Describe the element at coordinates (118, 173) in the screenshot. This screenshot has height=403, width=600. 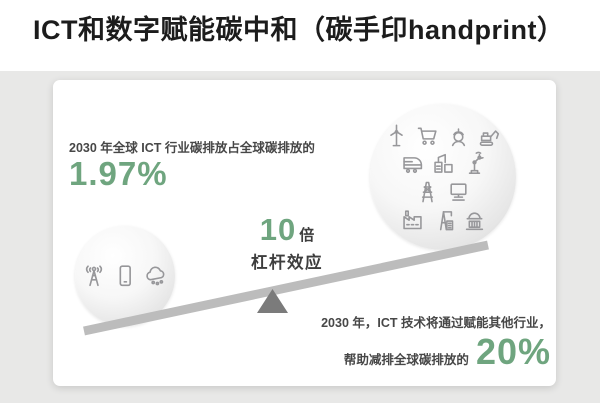
I see `ict-emissions-value: 1.97%` at that location.